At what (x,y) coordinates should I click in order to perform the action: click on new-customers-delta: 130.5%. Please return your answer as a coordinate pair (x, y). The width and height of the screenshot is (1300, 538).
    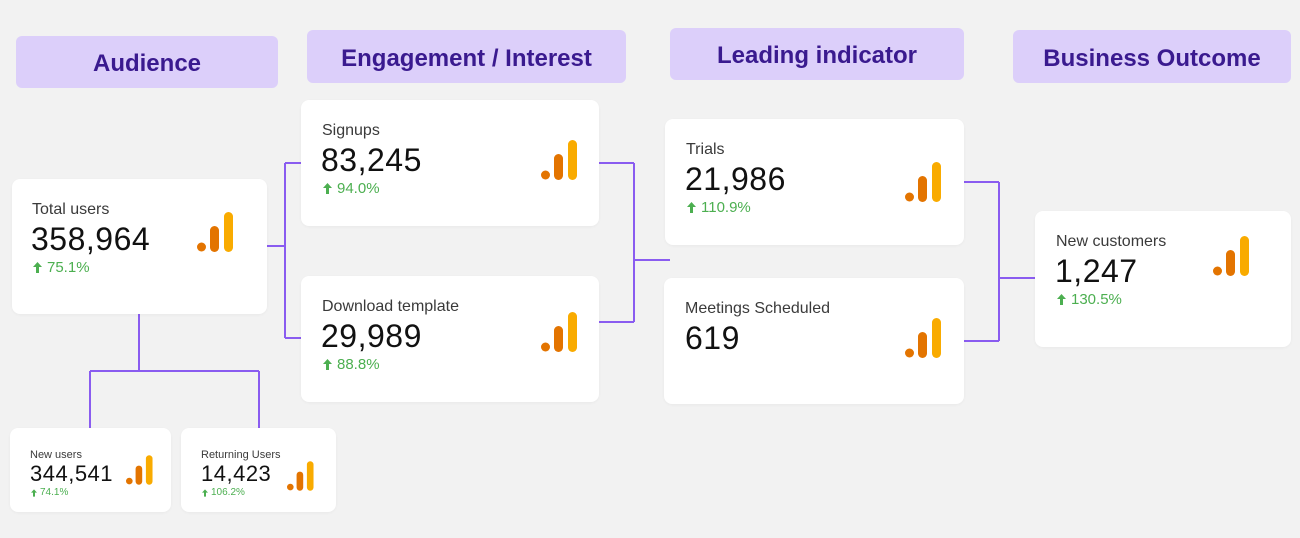
    Looking at the image, I should click on (1089, 299).